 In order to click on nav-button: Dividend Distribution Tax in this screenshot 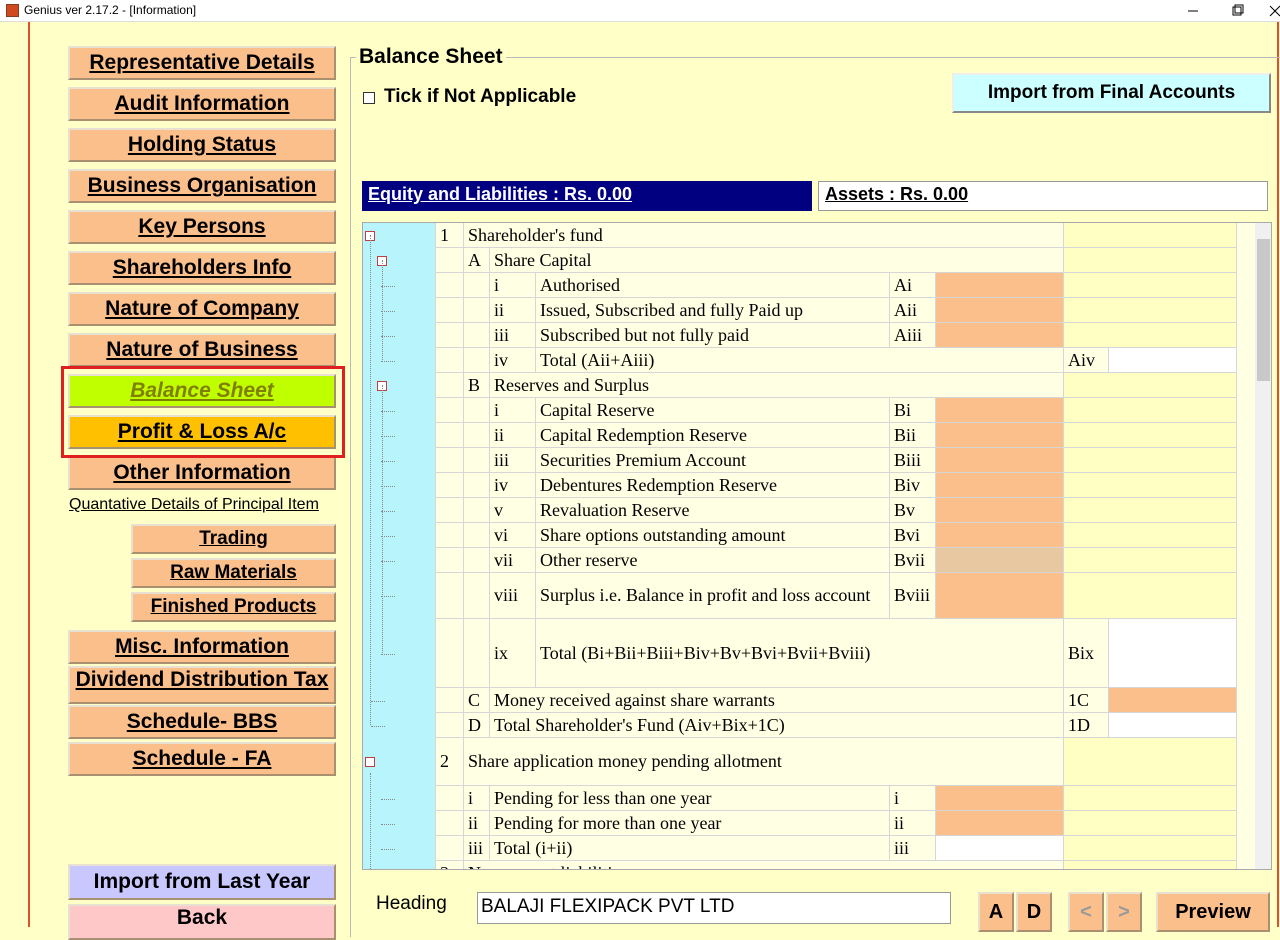, I will do `click(202, 685)`.